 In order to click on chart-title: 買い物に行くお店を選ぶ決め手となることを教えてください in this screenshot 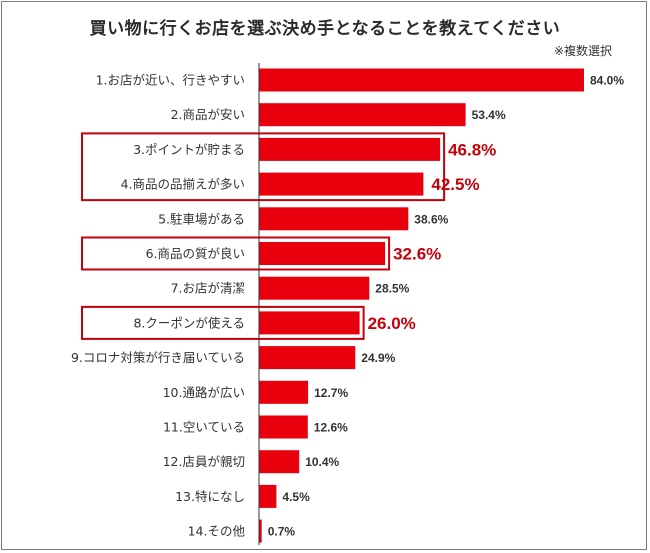, I will do `click(325, 29)`.